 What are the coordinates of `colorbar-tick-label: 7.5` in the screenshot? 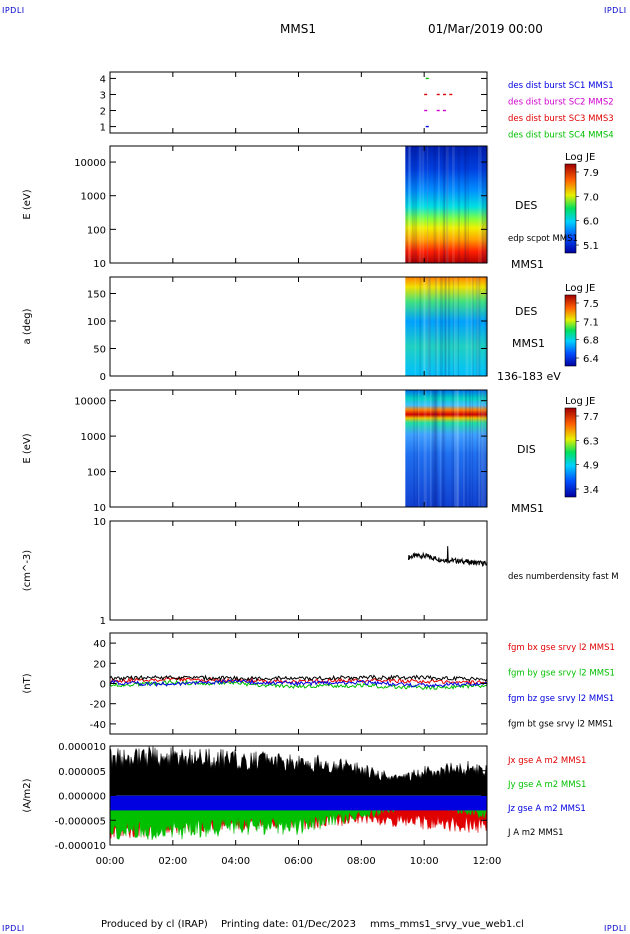 It's located at (591, 304).